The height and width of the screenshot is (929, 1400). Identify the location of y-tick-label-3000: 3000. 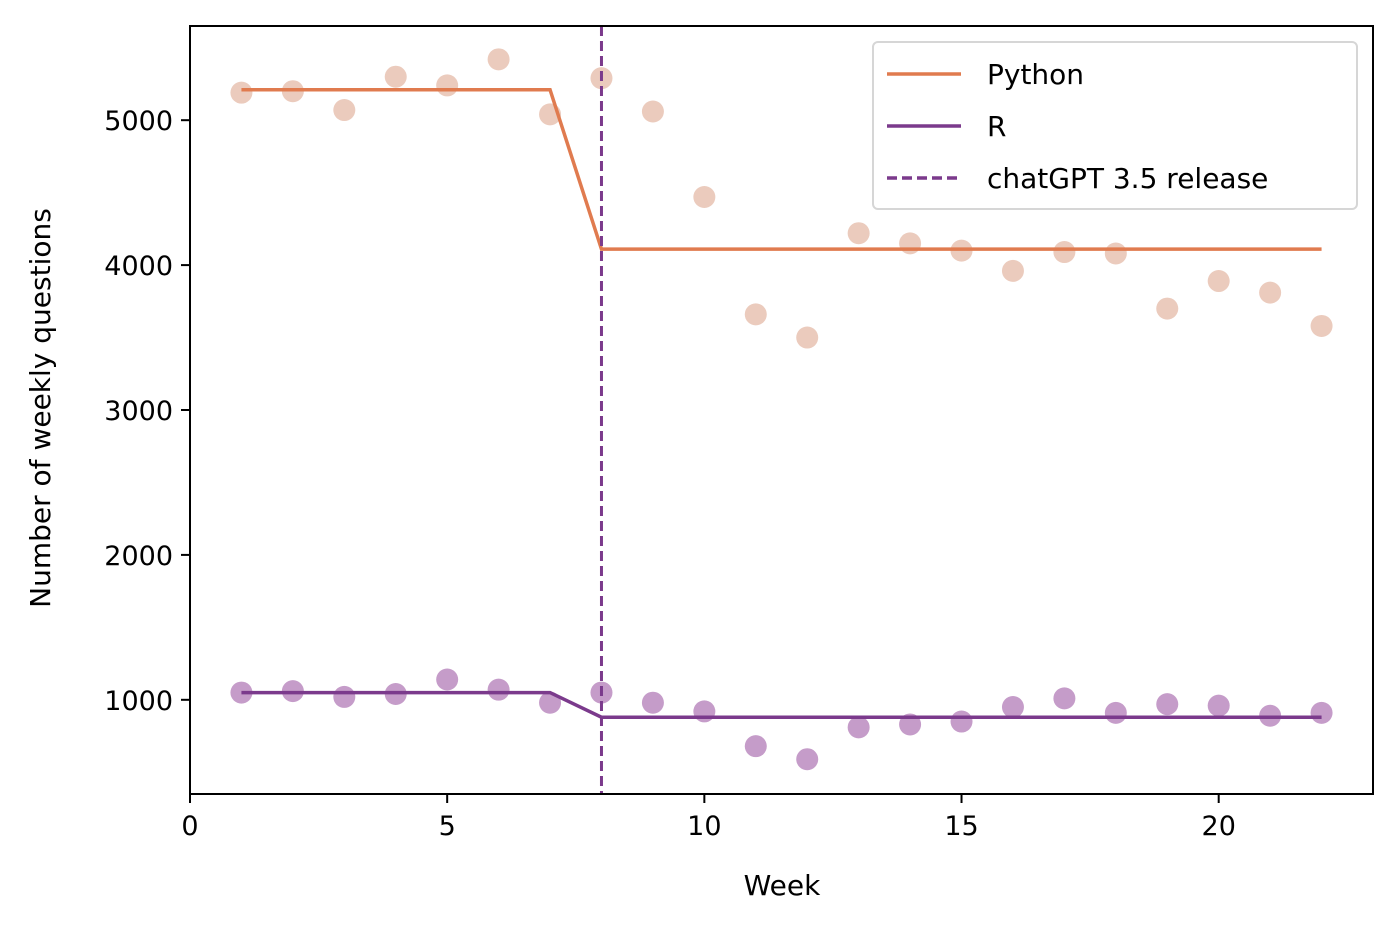
(138, 411).